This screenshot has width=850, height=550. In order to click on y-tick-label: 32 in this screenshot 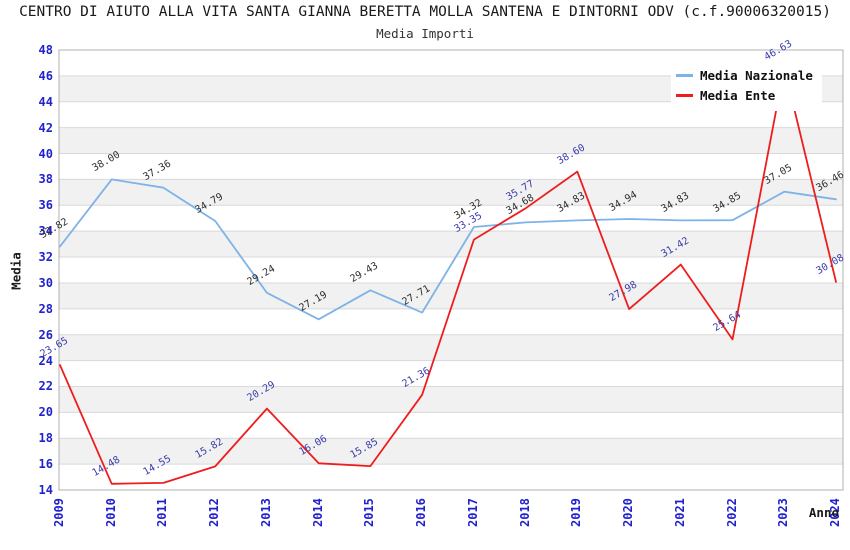, I will do `click(45, 257)`.